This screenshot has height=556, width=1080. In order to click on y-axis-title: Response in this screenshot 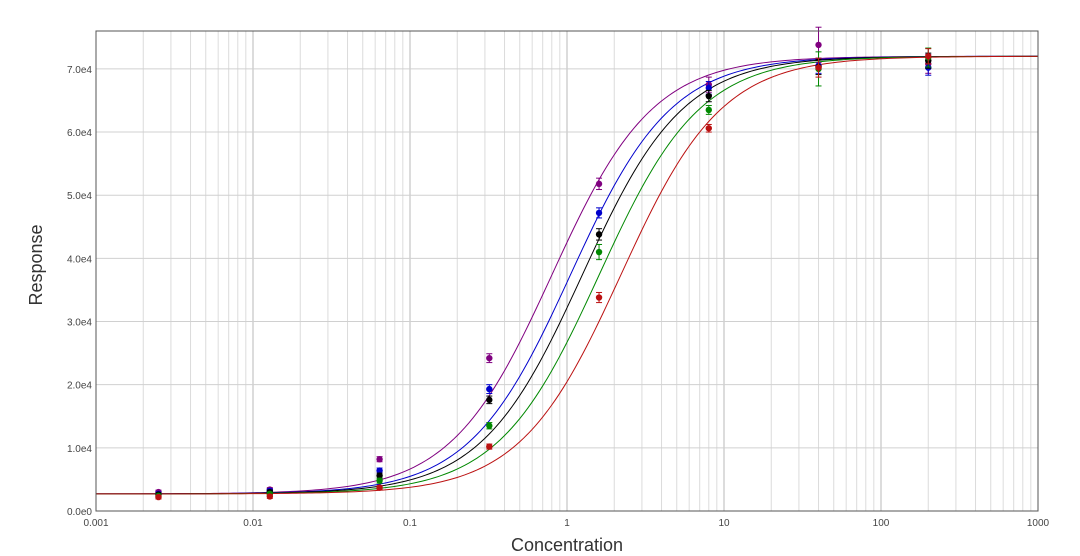, I will do `click(36, 264)`.